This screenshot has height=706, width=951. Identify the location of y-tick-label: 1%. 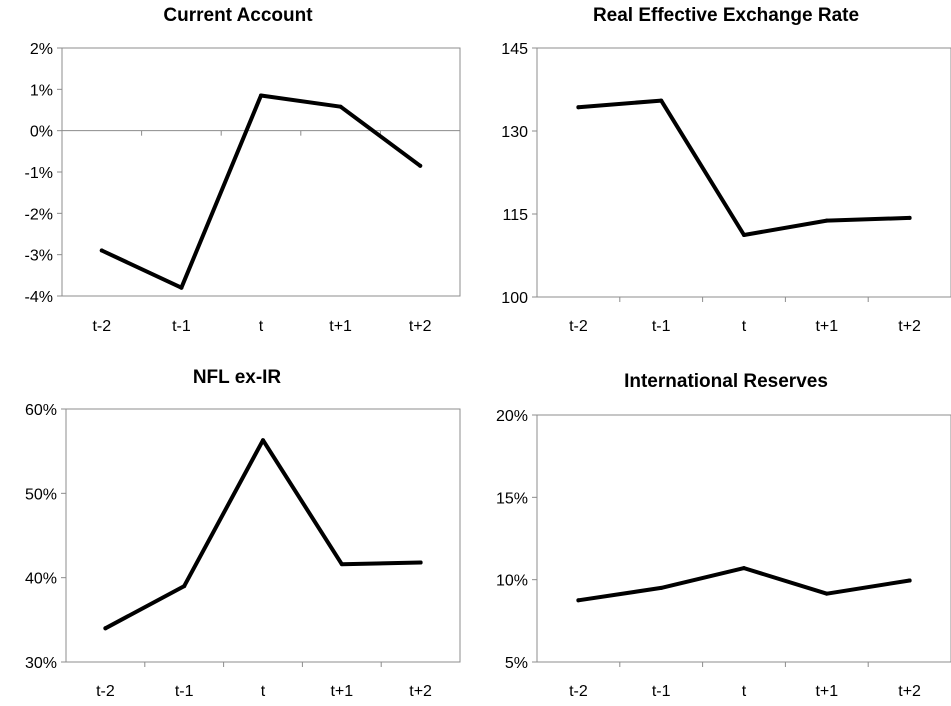
(41, 90).